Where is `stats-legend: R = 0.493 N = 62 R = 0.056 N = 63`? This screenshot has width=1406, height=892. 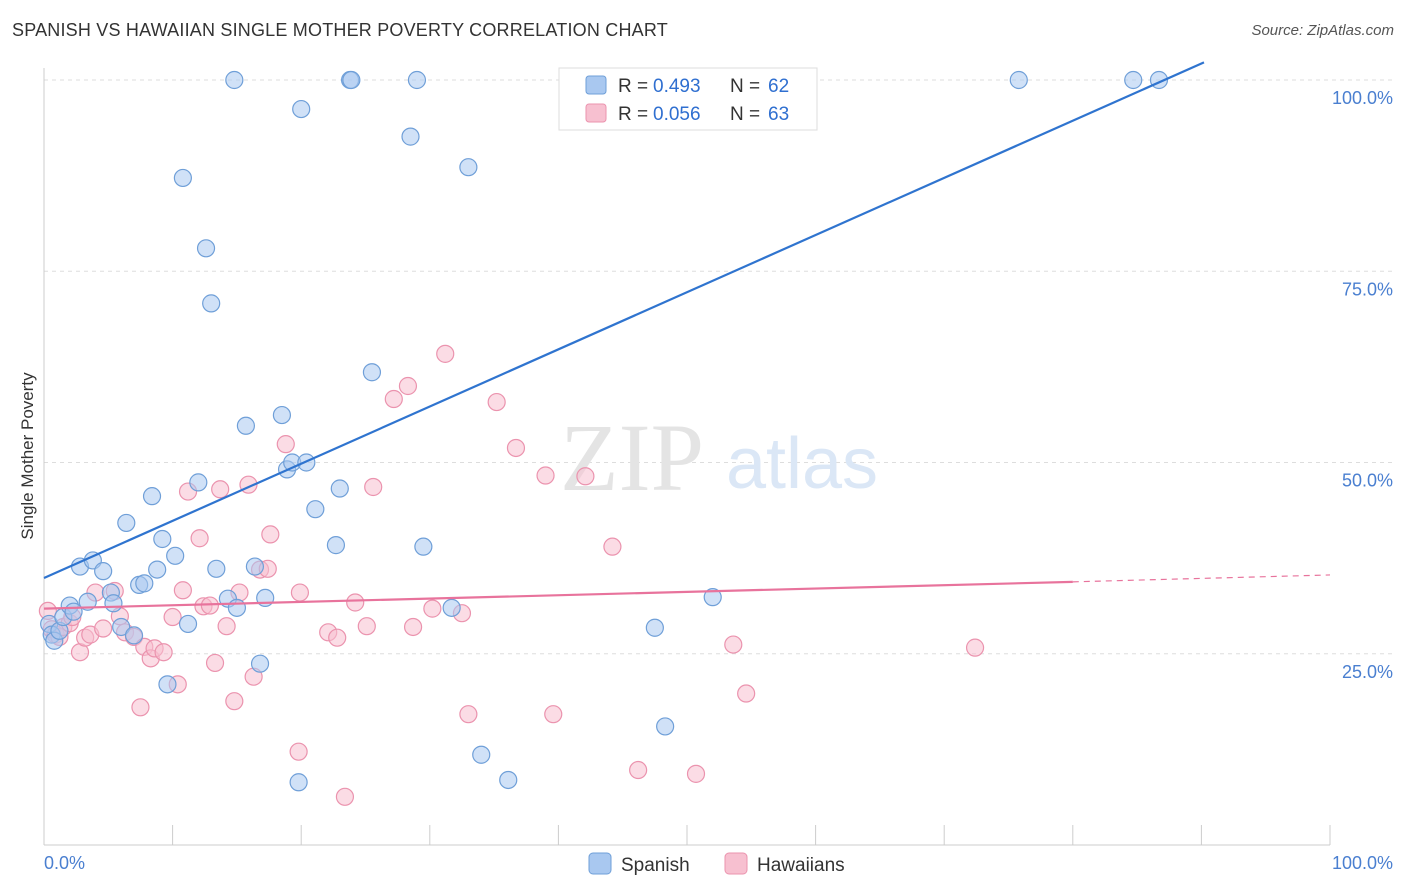 stats-legend: R = 0.493 N = 62 R = 0.056 N = 63 is located at coordinates (688, 99).